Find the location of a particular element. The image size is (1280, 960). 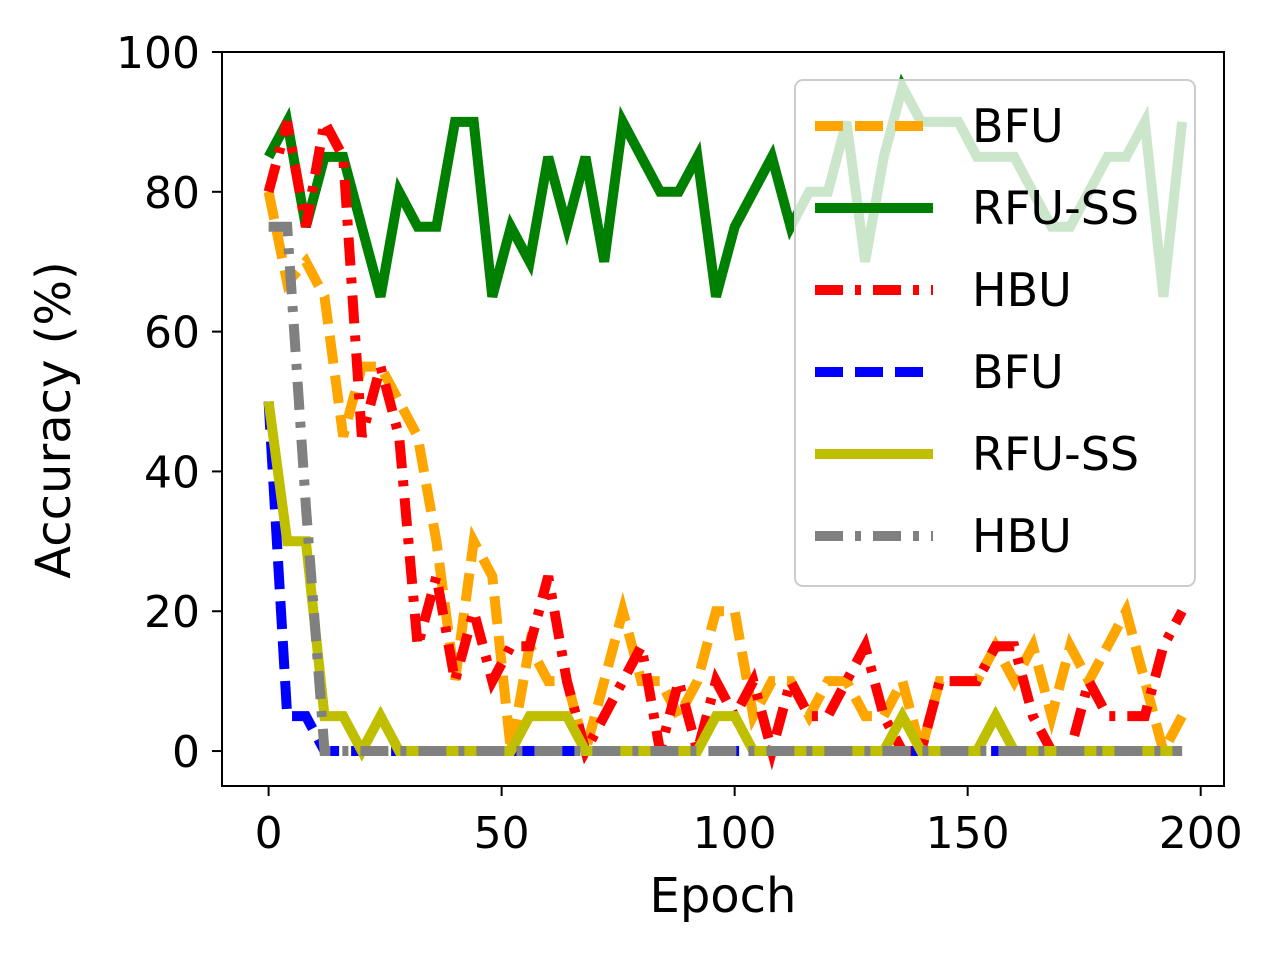

legend-label-5: HBU is located at coordinates (1022, 536).